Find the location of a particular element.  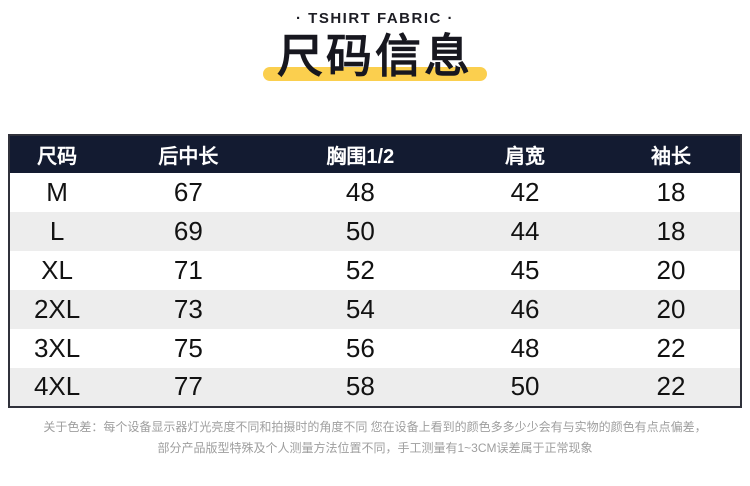

size-label: 4XL is located at coordinates (57, 386).